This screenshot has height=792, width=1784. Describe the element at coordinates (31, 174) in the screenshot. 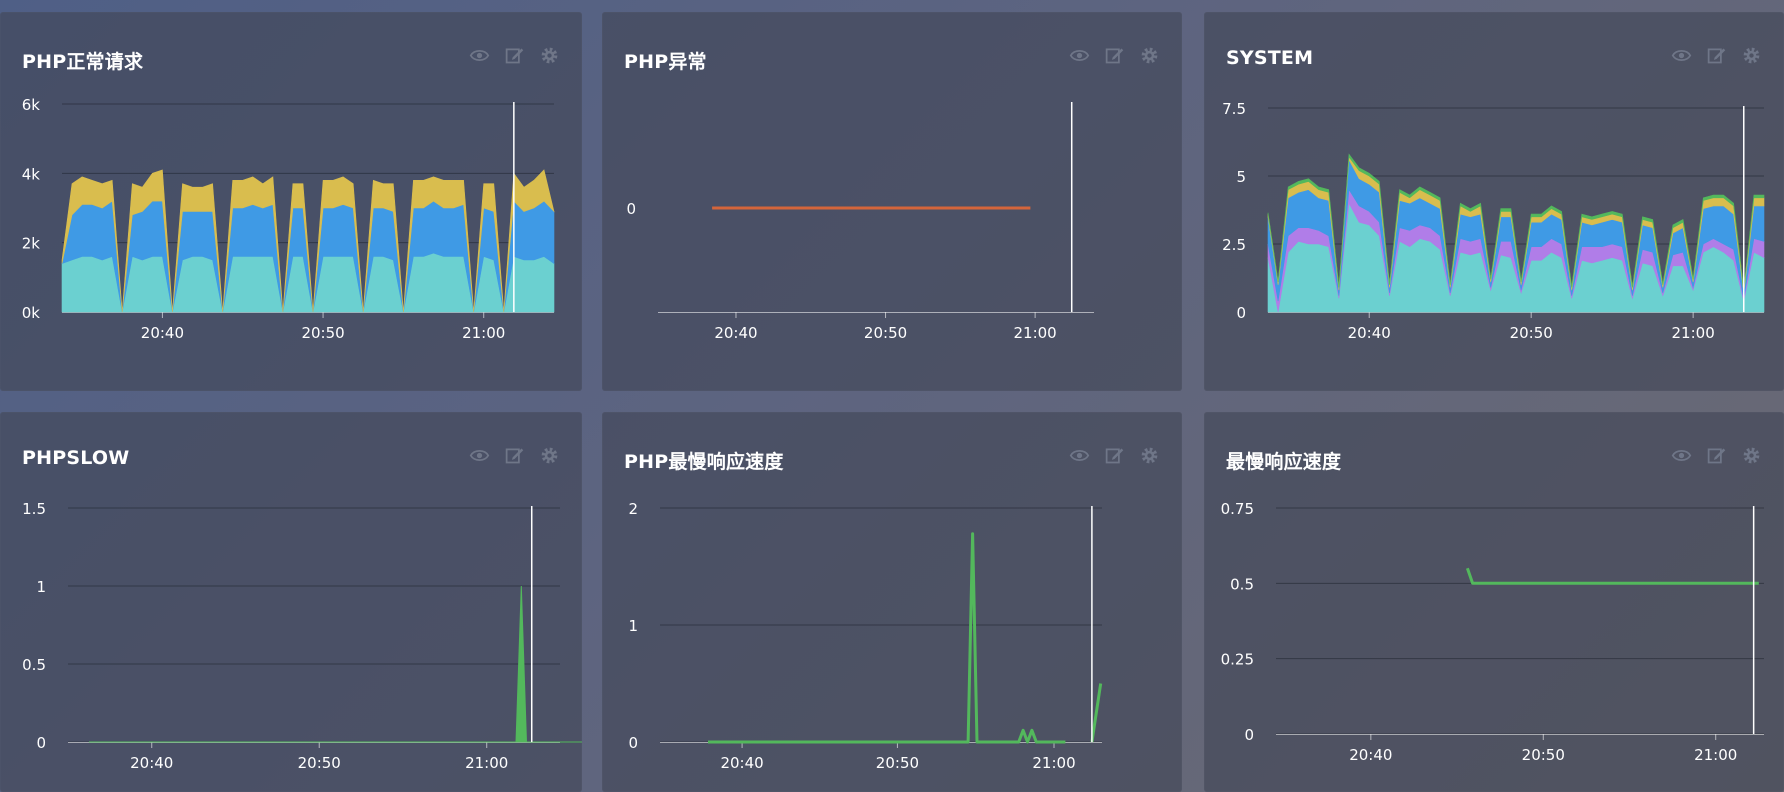

I see `y-tick-label: 4k` at that location.